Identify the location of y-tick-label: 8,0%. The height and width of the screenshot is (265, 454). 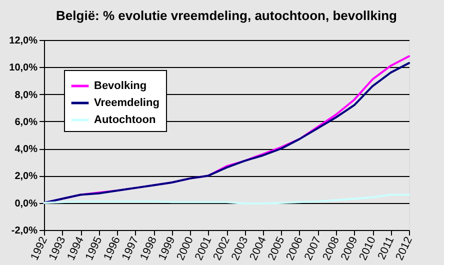
(26, 95).